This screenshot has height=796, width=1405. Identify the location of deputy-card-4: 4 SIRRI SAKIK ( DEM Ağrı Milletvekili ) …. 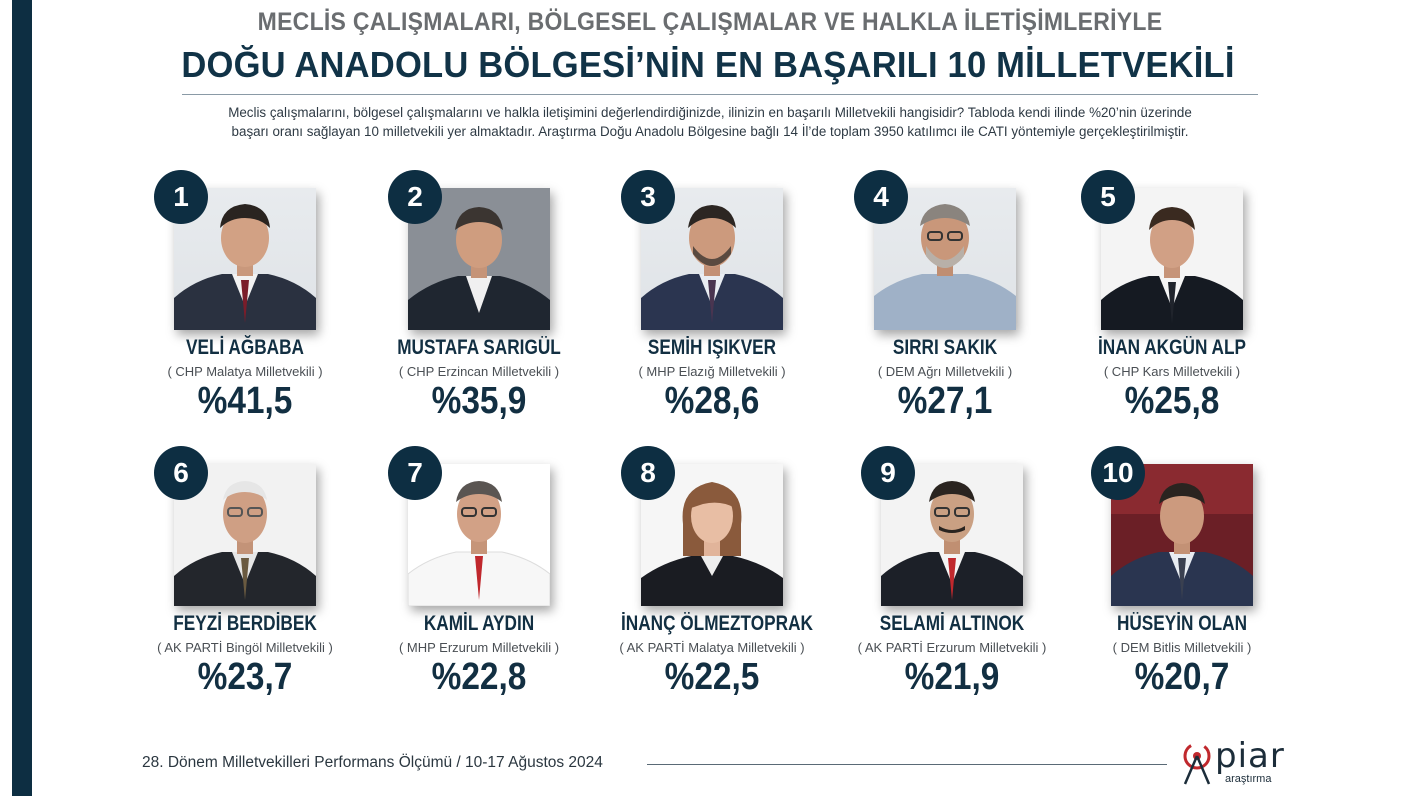
(969, 300).